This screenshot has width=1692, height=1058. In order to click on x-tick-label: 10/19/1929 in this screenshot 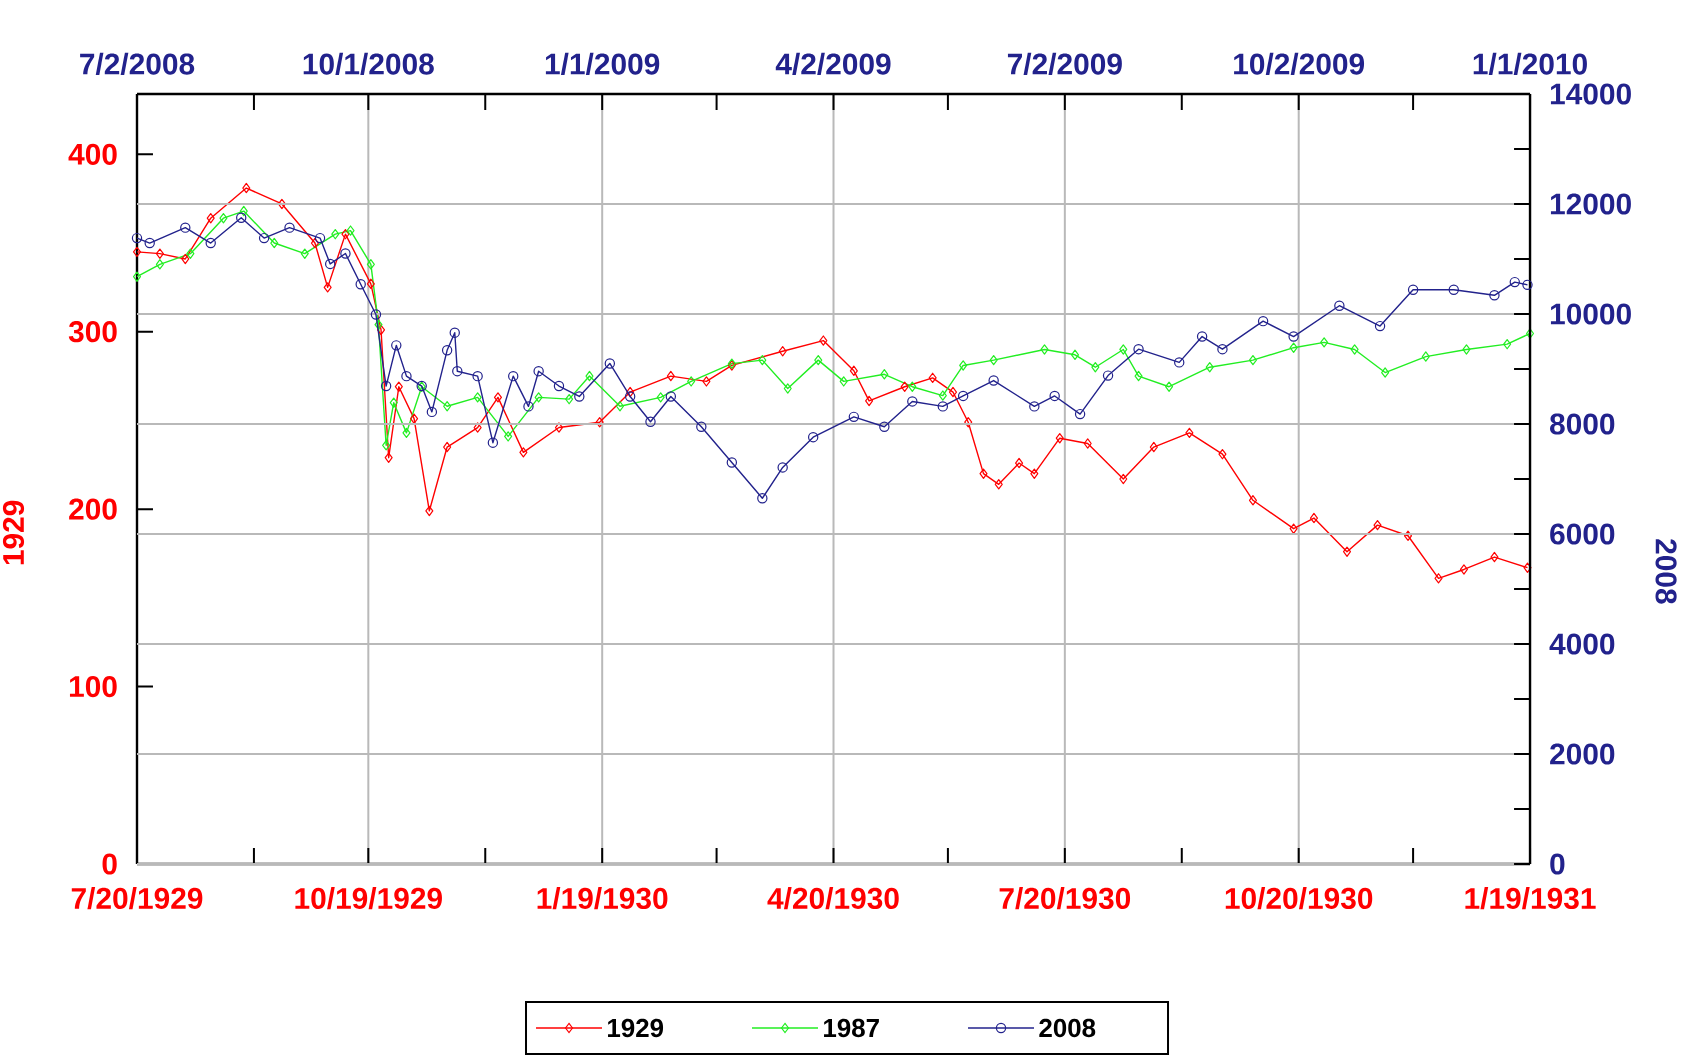, I will do `click(368, 898)`.